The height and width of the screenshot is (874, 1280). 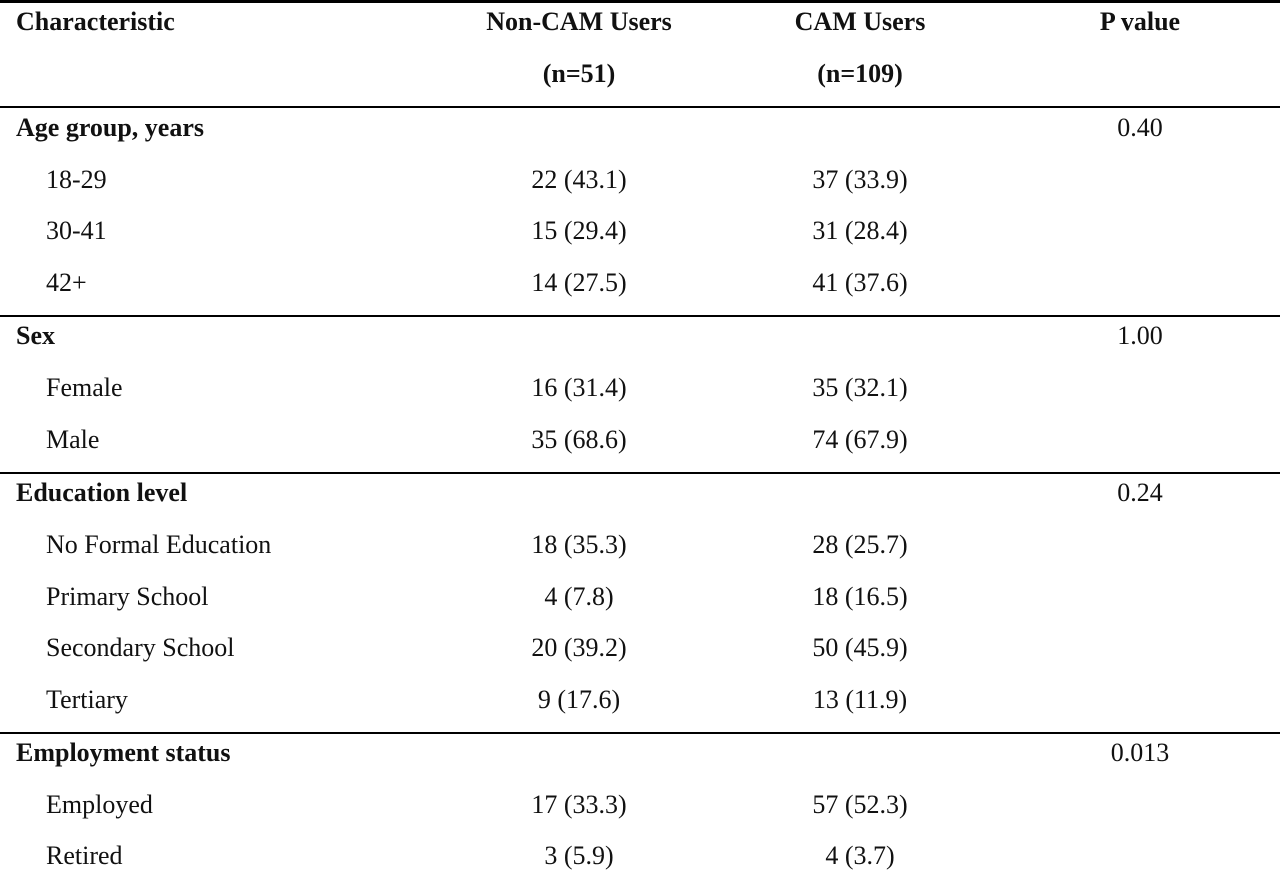 What do you see at coordinates (579, 647) in the screenshot?
I see `row-non-cam-value: 20 (39.2)` at bounding box center [579, 647].